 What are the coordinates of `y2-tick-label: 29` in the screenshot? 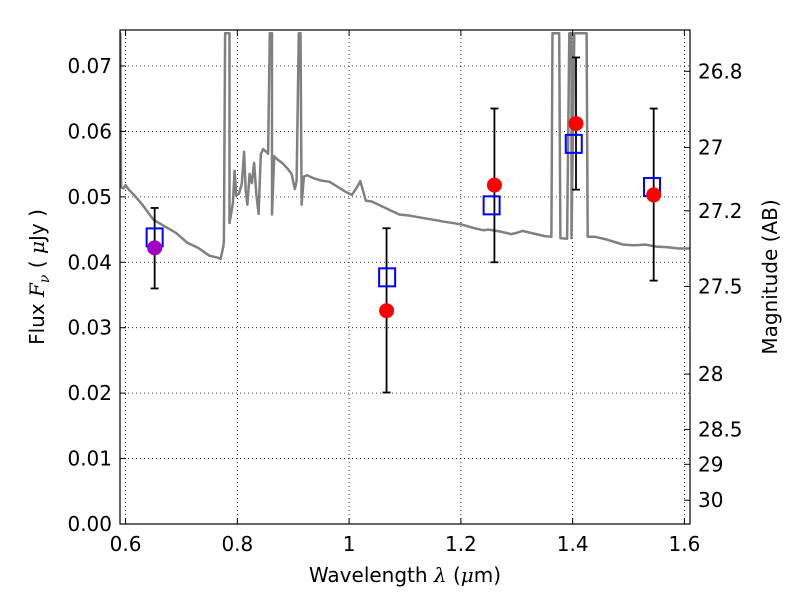 It's located at (710, 464).